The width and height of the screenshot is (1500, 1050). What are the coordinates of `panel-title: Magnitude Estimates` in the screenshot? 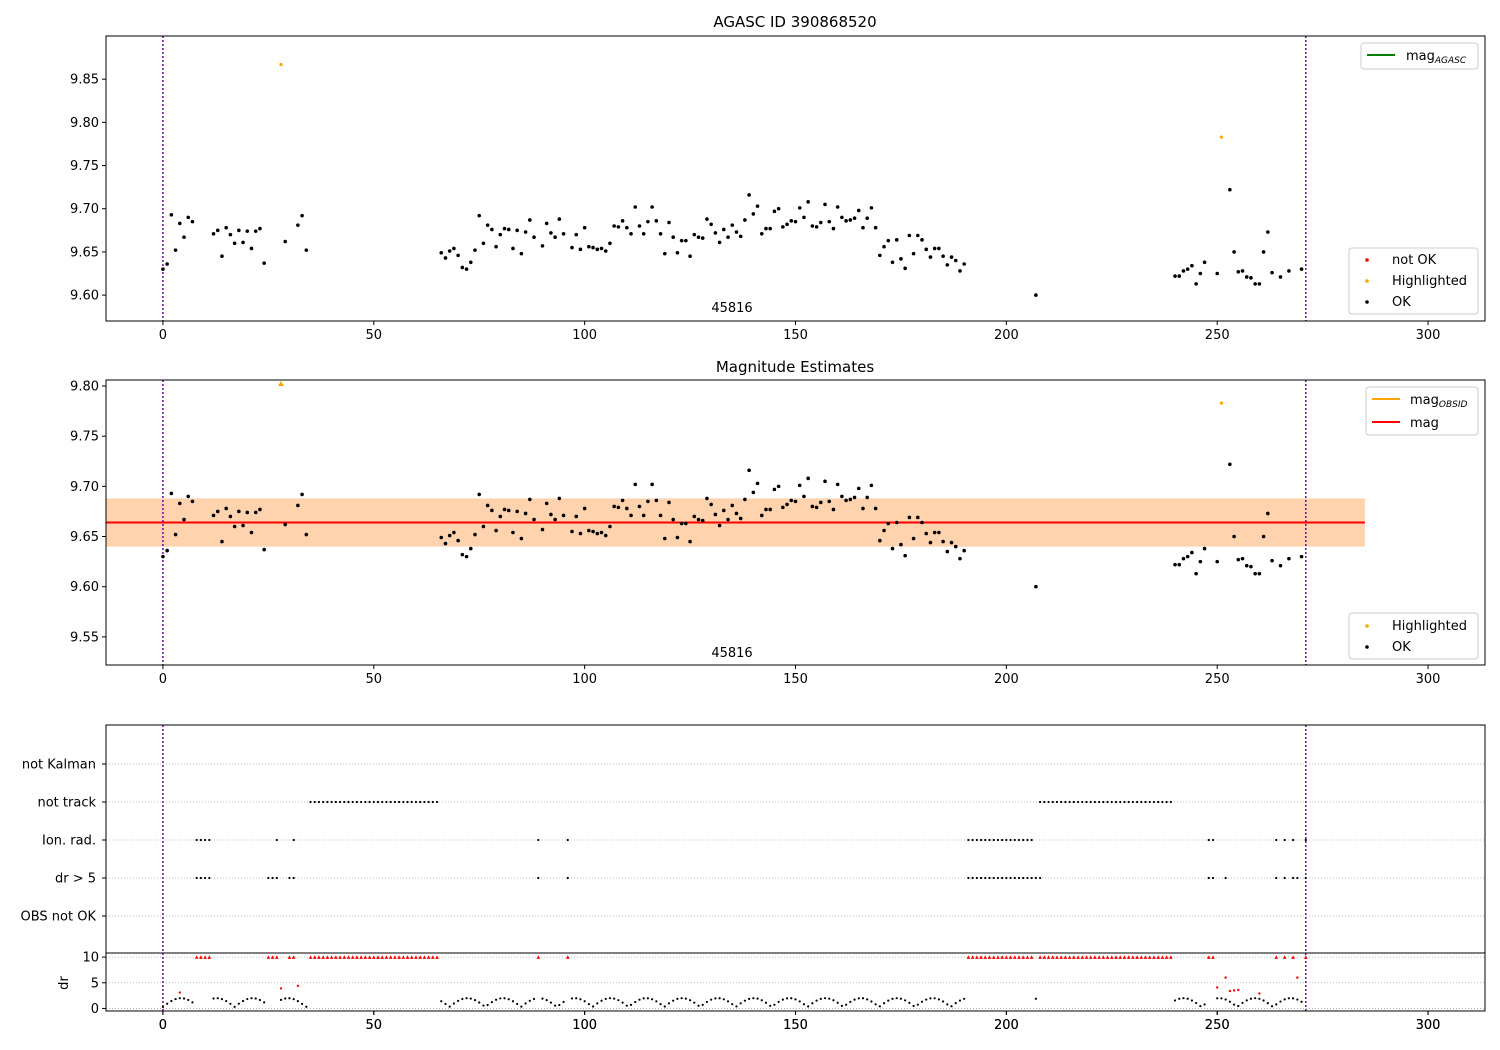 It's located at (795, 367).